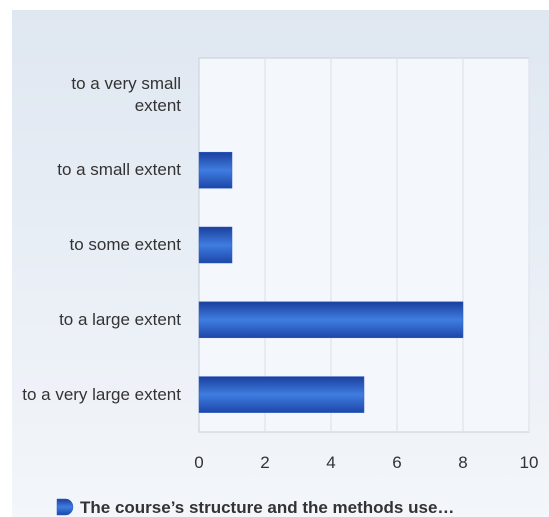 This screenshot has width=549, height=517. Describe the element at coordinates (126, 95) in the screenshot. I see `y-tick-label: to a very small extent` at that location.